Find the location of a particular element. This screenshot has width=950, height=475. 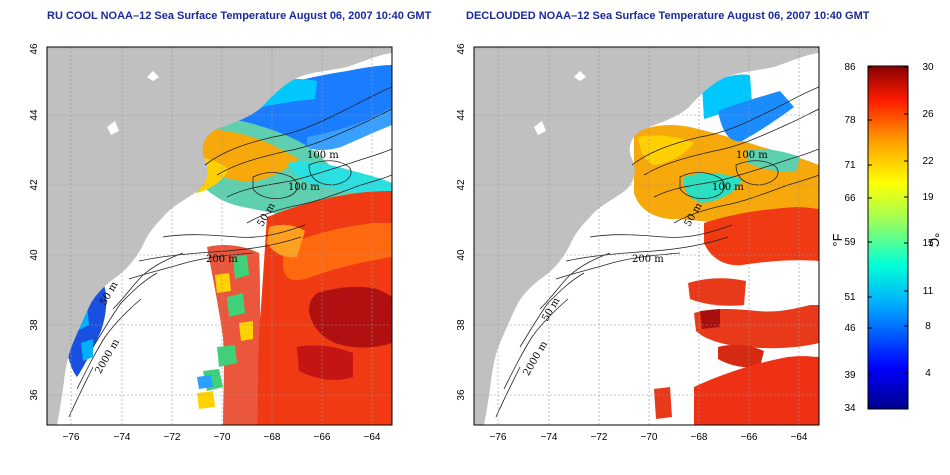

left-x-ticks: −76 −74 −72 −70 −68 −66 −64 is located at coordinates (222, 437).